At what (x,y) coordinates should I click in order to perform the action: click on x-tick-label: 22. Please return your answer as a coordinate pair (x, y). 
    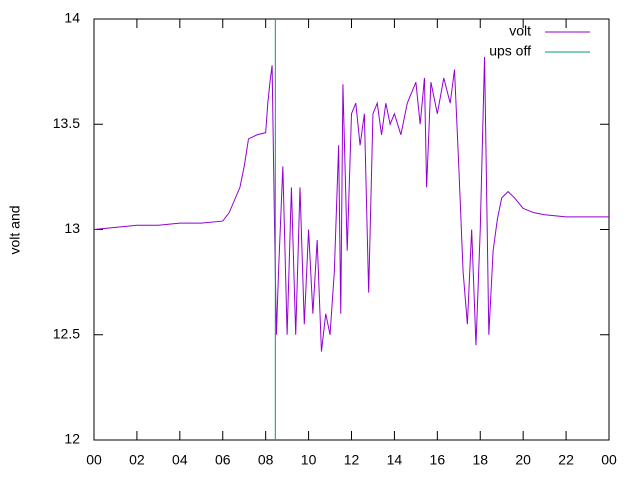
    Looking at the image, I should click on (566, 460).